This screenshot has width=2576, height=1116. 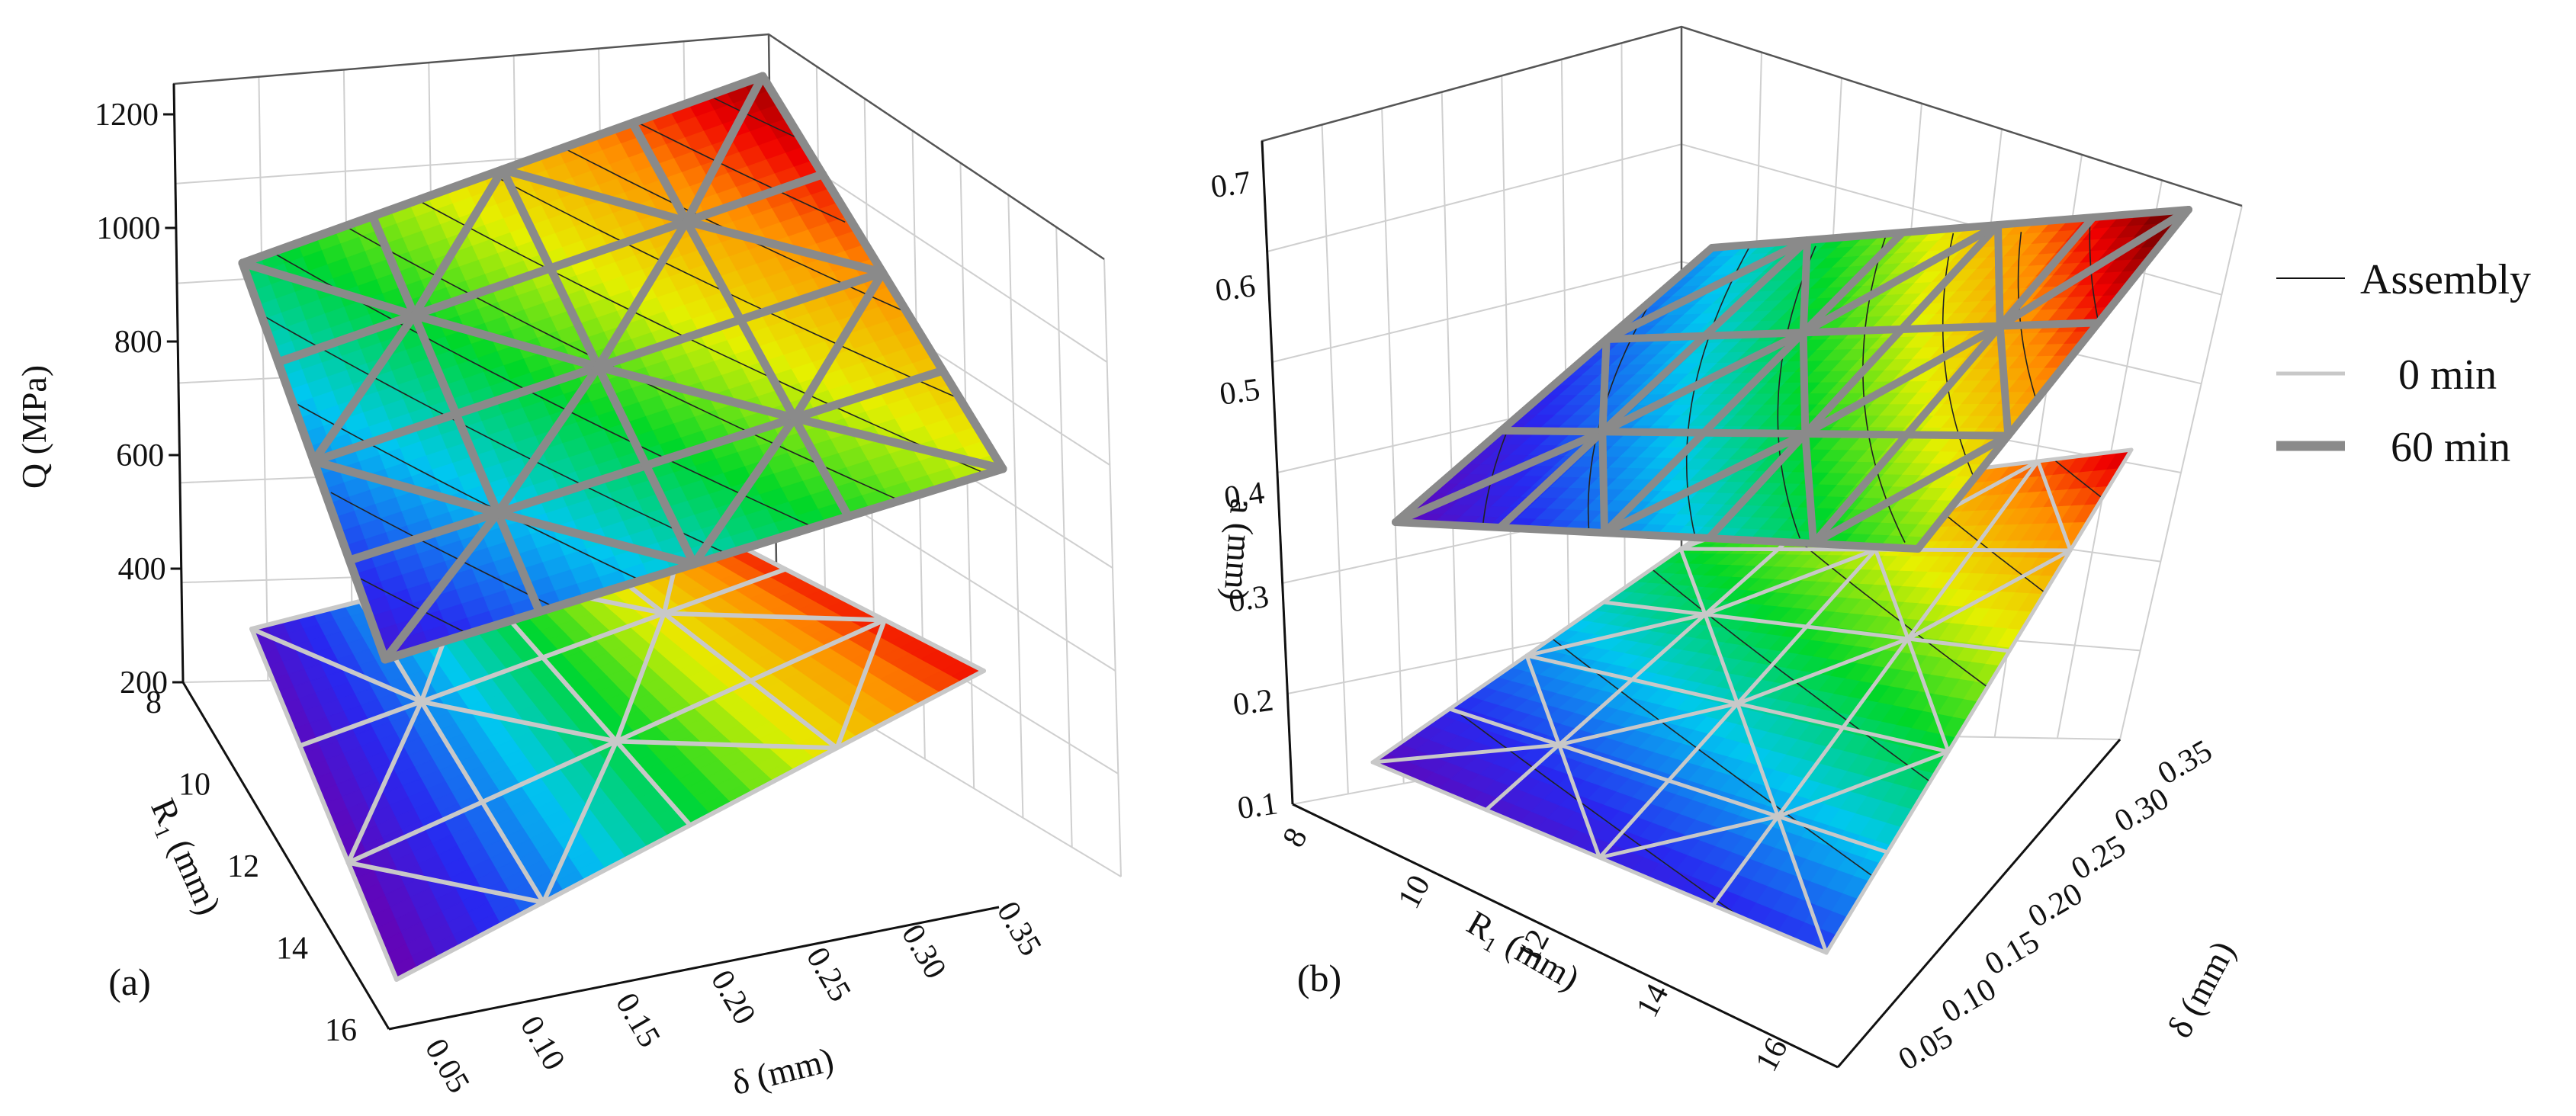 I want to click on legend-item-60-min: 60 min, so click(x=2393, y=447).